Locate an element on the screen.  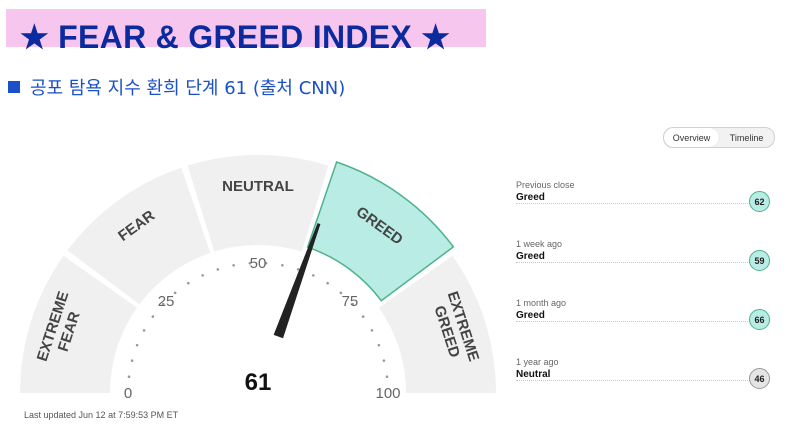
history-item: 1 year ago Neutral 46 is located at coordinates (644, 377).